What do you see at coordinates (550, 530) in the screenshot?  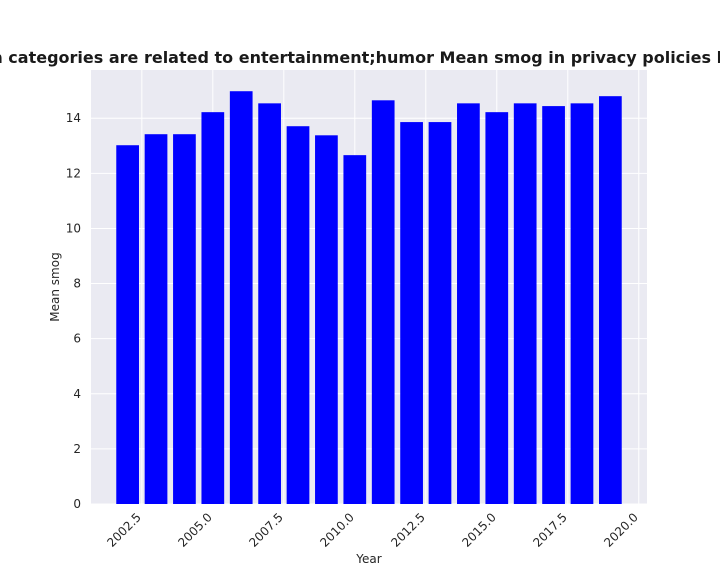 I see `x-tick-label: 2017.5` at bounding box center [550, 530].